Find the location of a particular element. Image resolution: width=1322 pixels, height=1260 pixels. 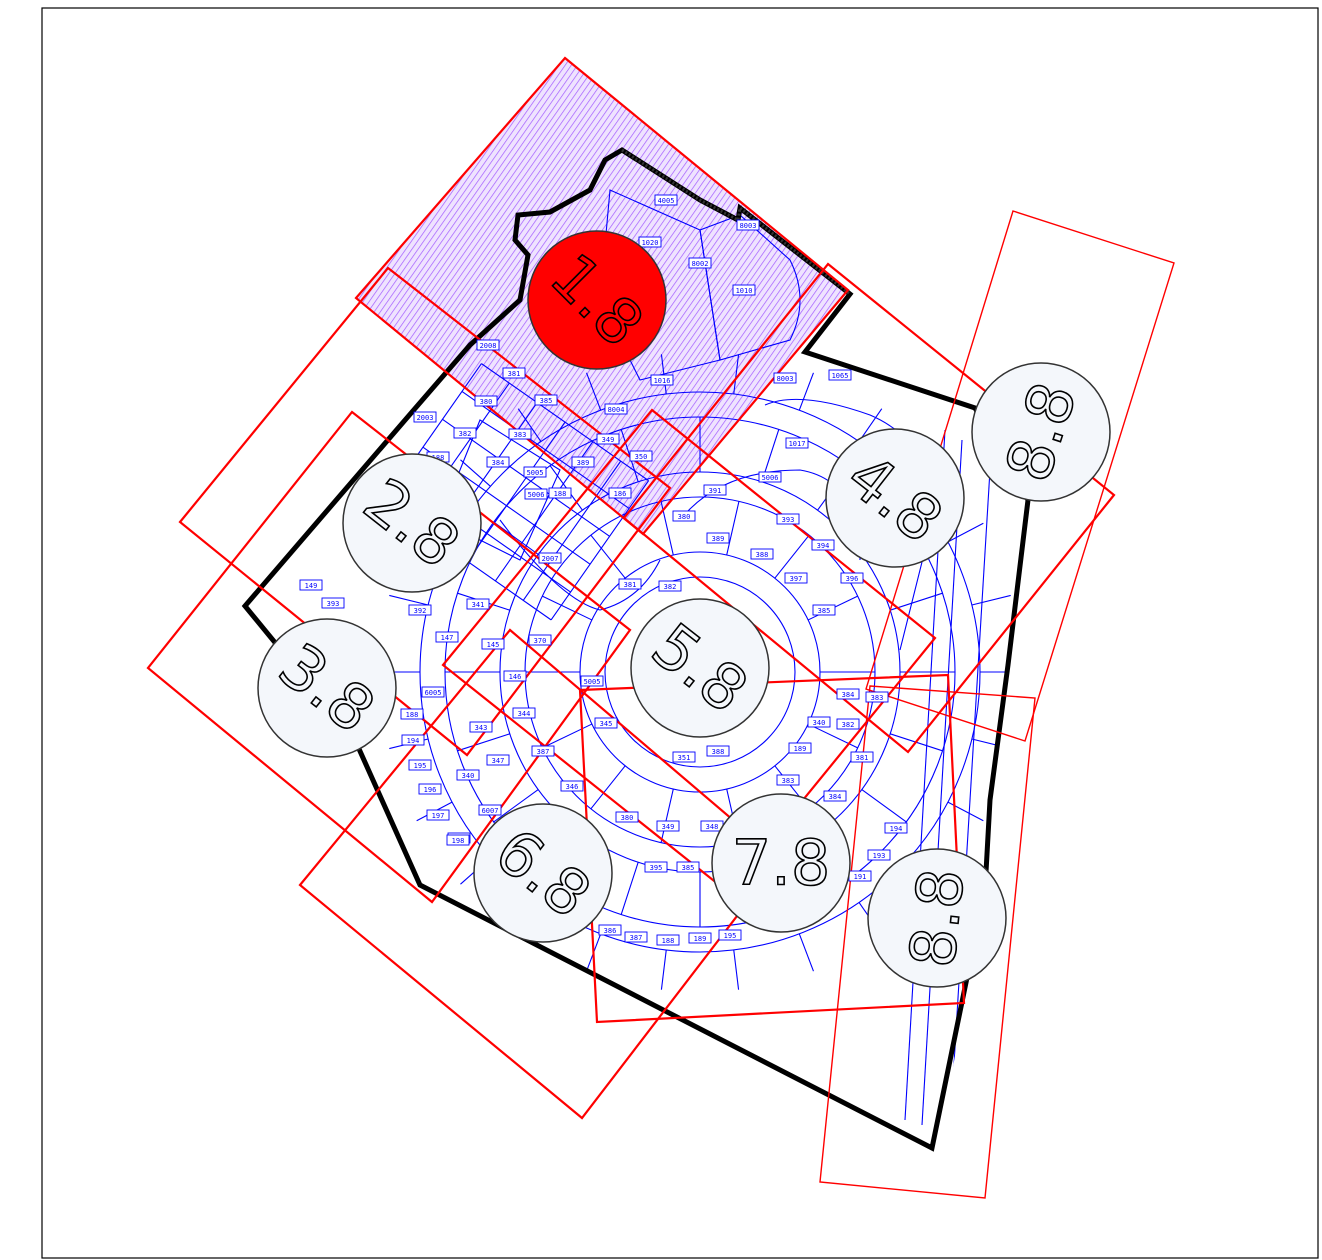

lot-label: 383 is located at coordinates (520, 434).